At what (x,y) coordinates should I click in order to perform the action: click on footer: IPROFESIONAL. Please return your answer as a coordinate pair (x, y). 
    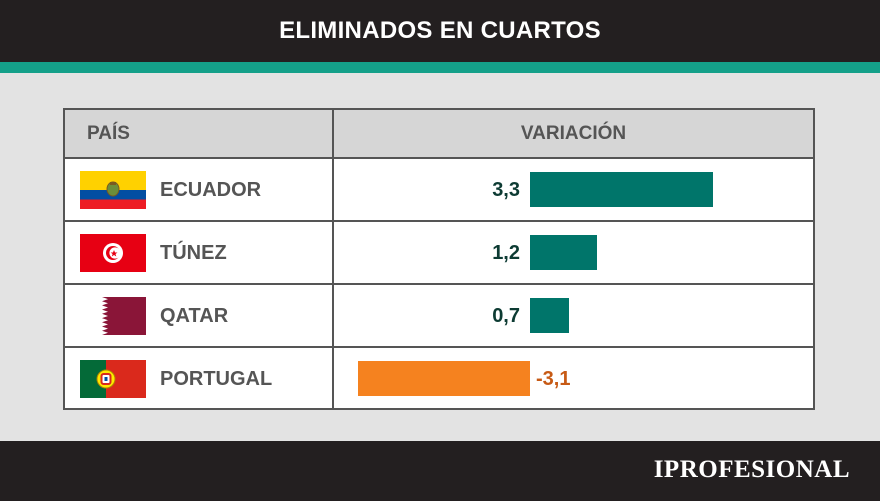
    Looking at the image, I should click on (440, 471).